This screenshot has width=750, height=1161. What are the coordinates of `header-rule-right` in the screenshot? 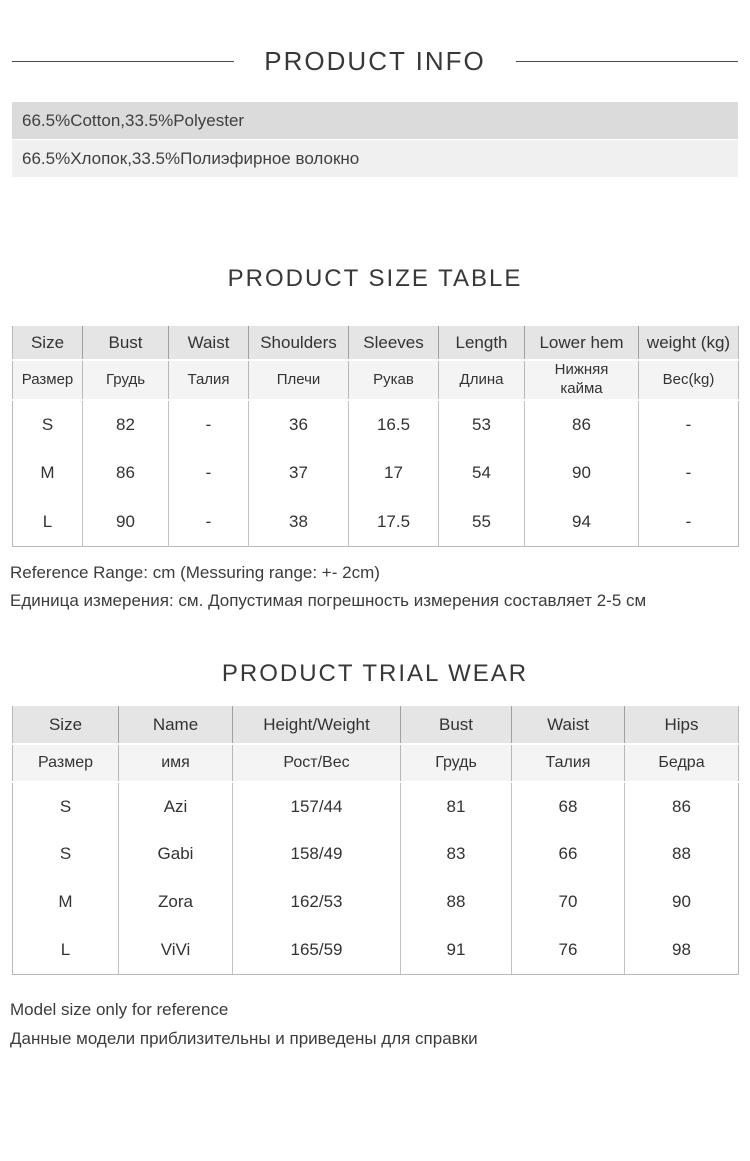 It's located at (627, 61).